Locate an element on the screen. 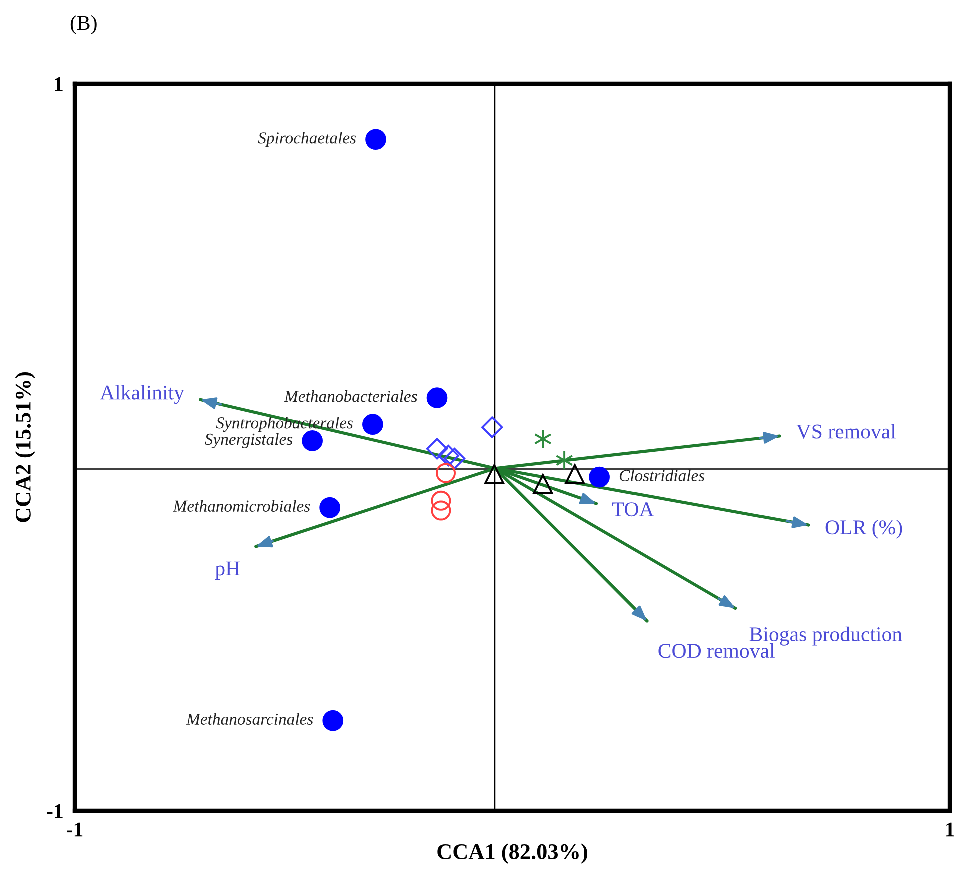 This screenshot has width=963, height=873. text: (B) is located at coordinates (83, 25).